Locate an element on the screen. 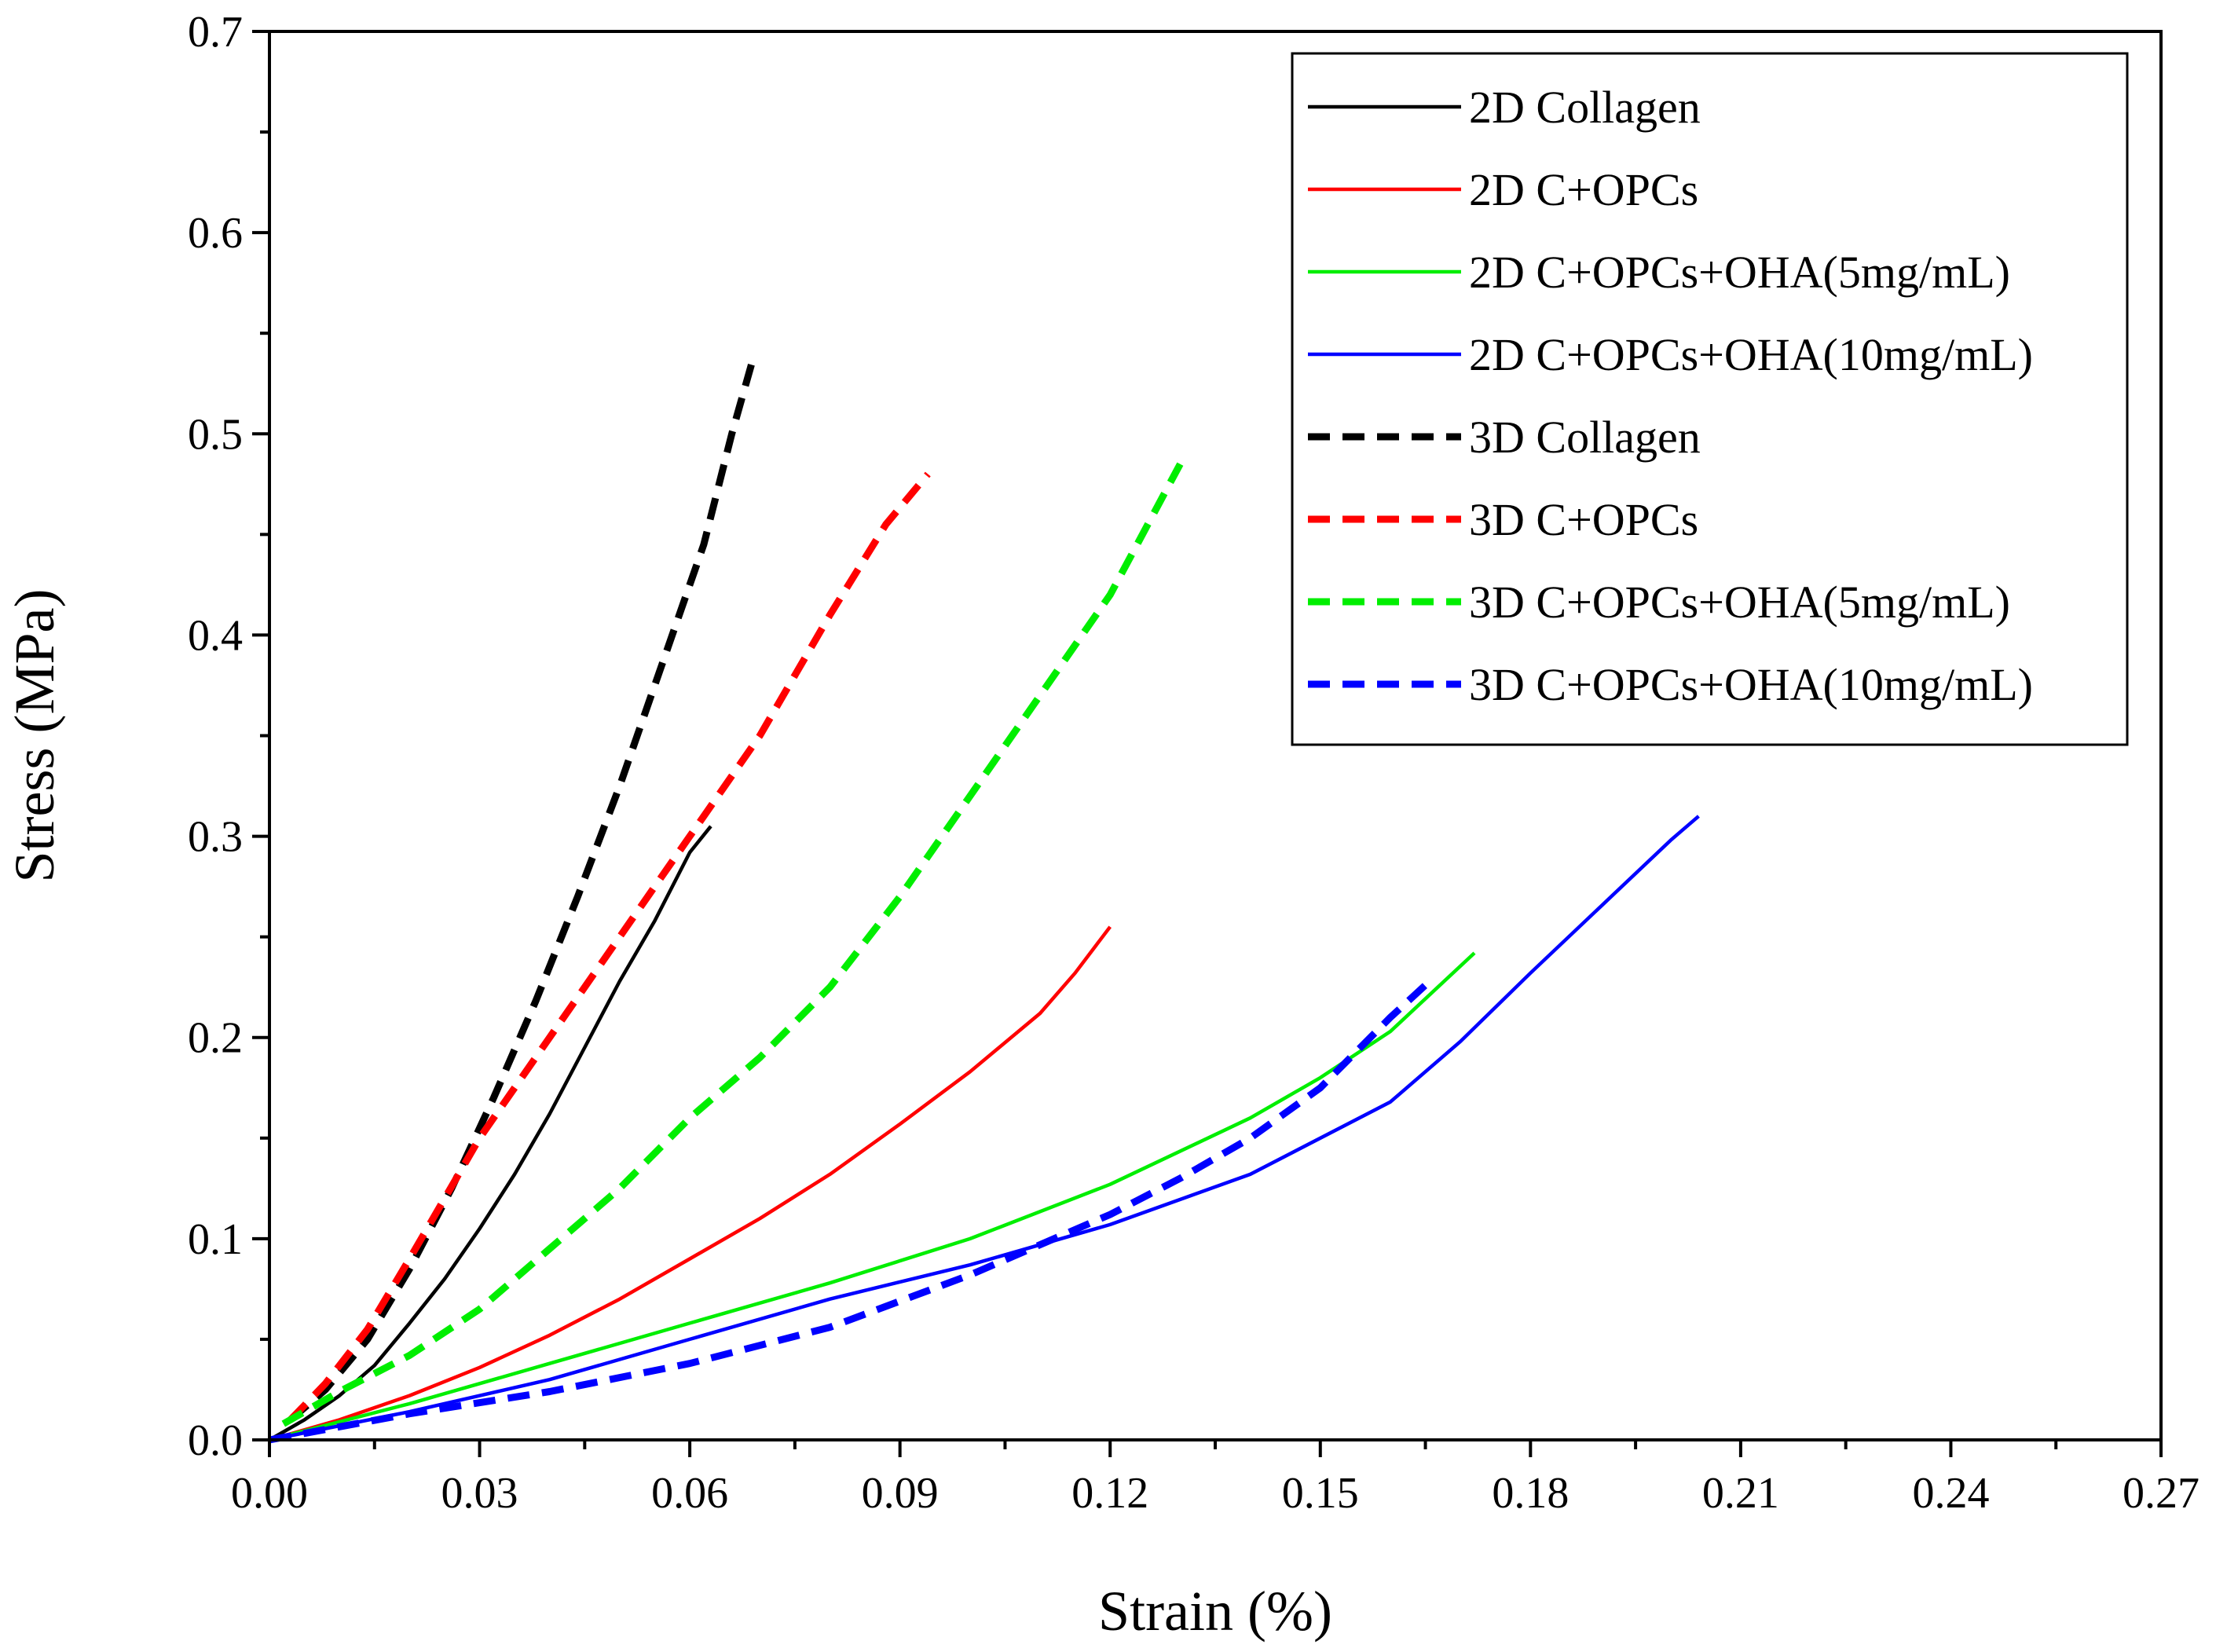 This screenshot has height=1652, width=2216. y-tick-label: 0.4 is located at coordinates (216, 635).